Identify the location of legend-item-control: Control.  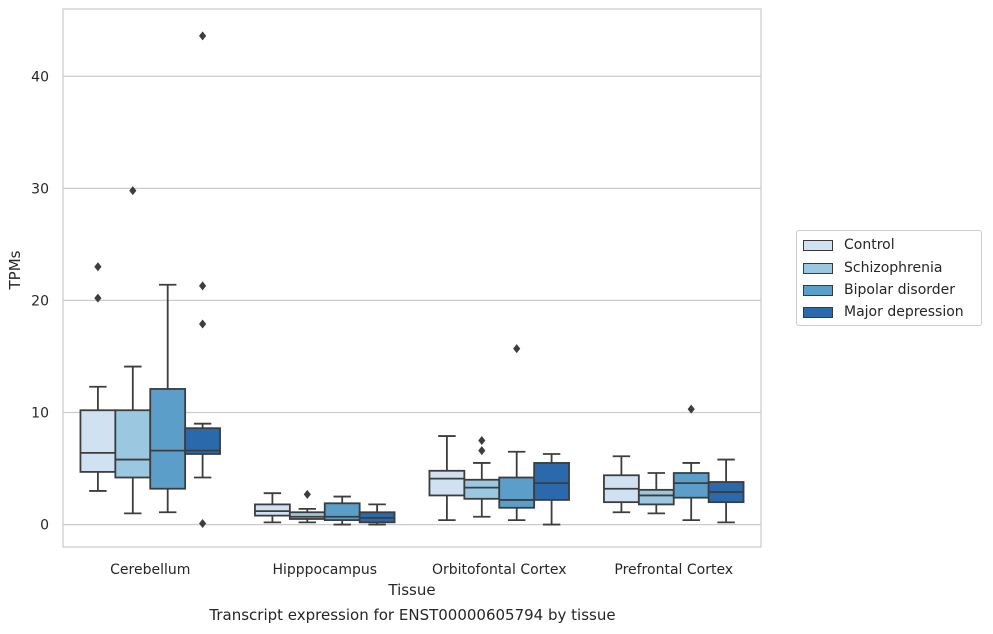
(849, 245).